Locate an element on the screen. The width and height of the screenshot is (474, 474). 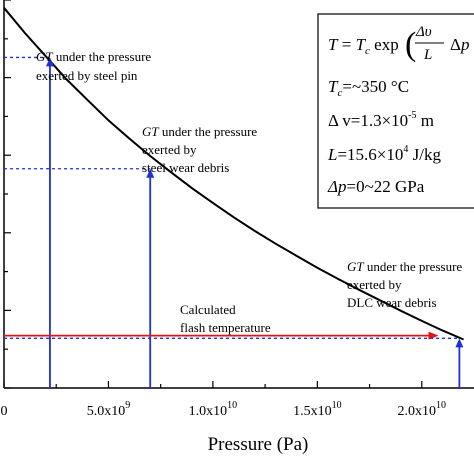
formula-line-4-text: =15.6×10 is located at coordinates (370, 154).